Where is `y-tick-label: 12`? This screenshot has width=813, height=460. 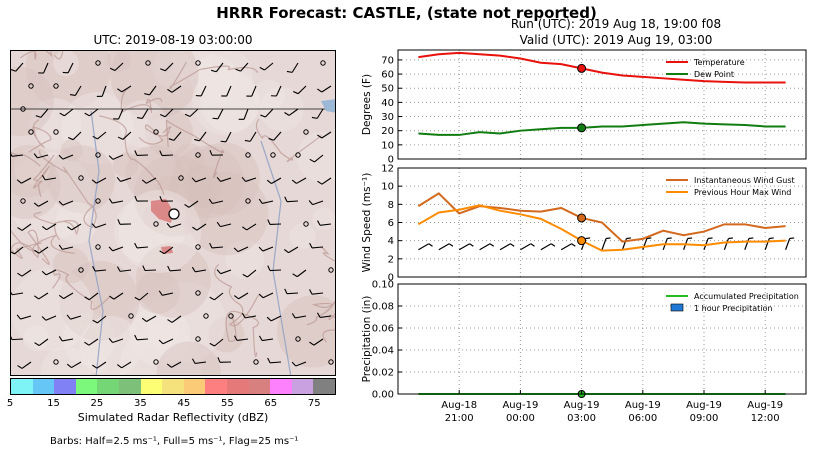
y-tick-label: 12 is located at coordinates (387, 169).